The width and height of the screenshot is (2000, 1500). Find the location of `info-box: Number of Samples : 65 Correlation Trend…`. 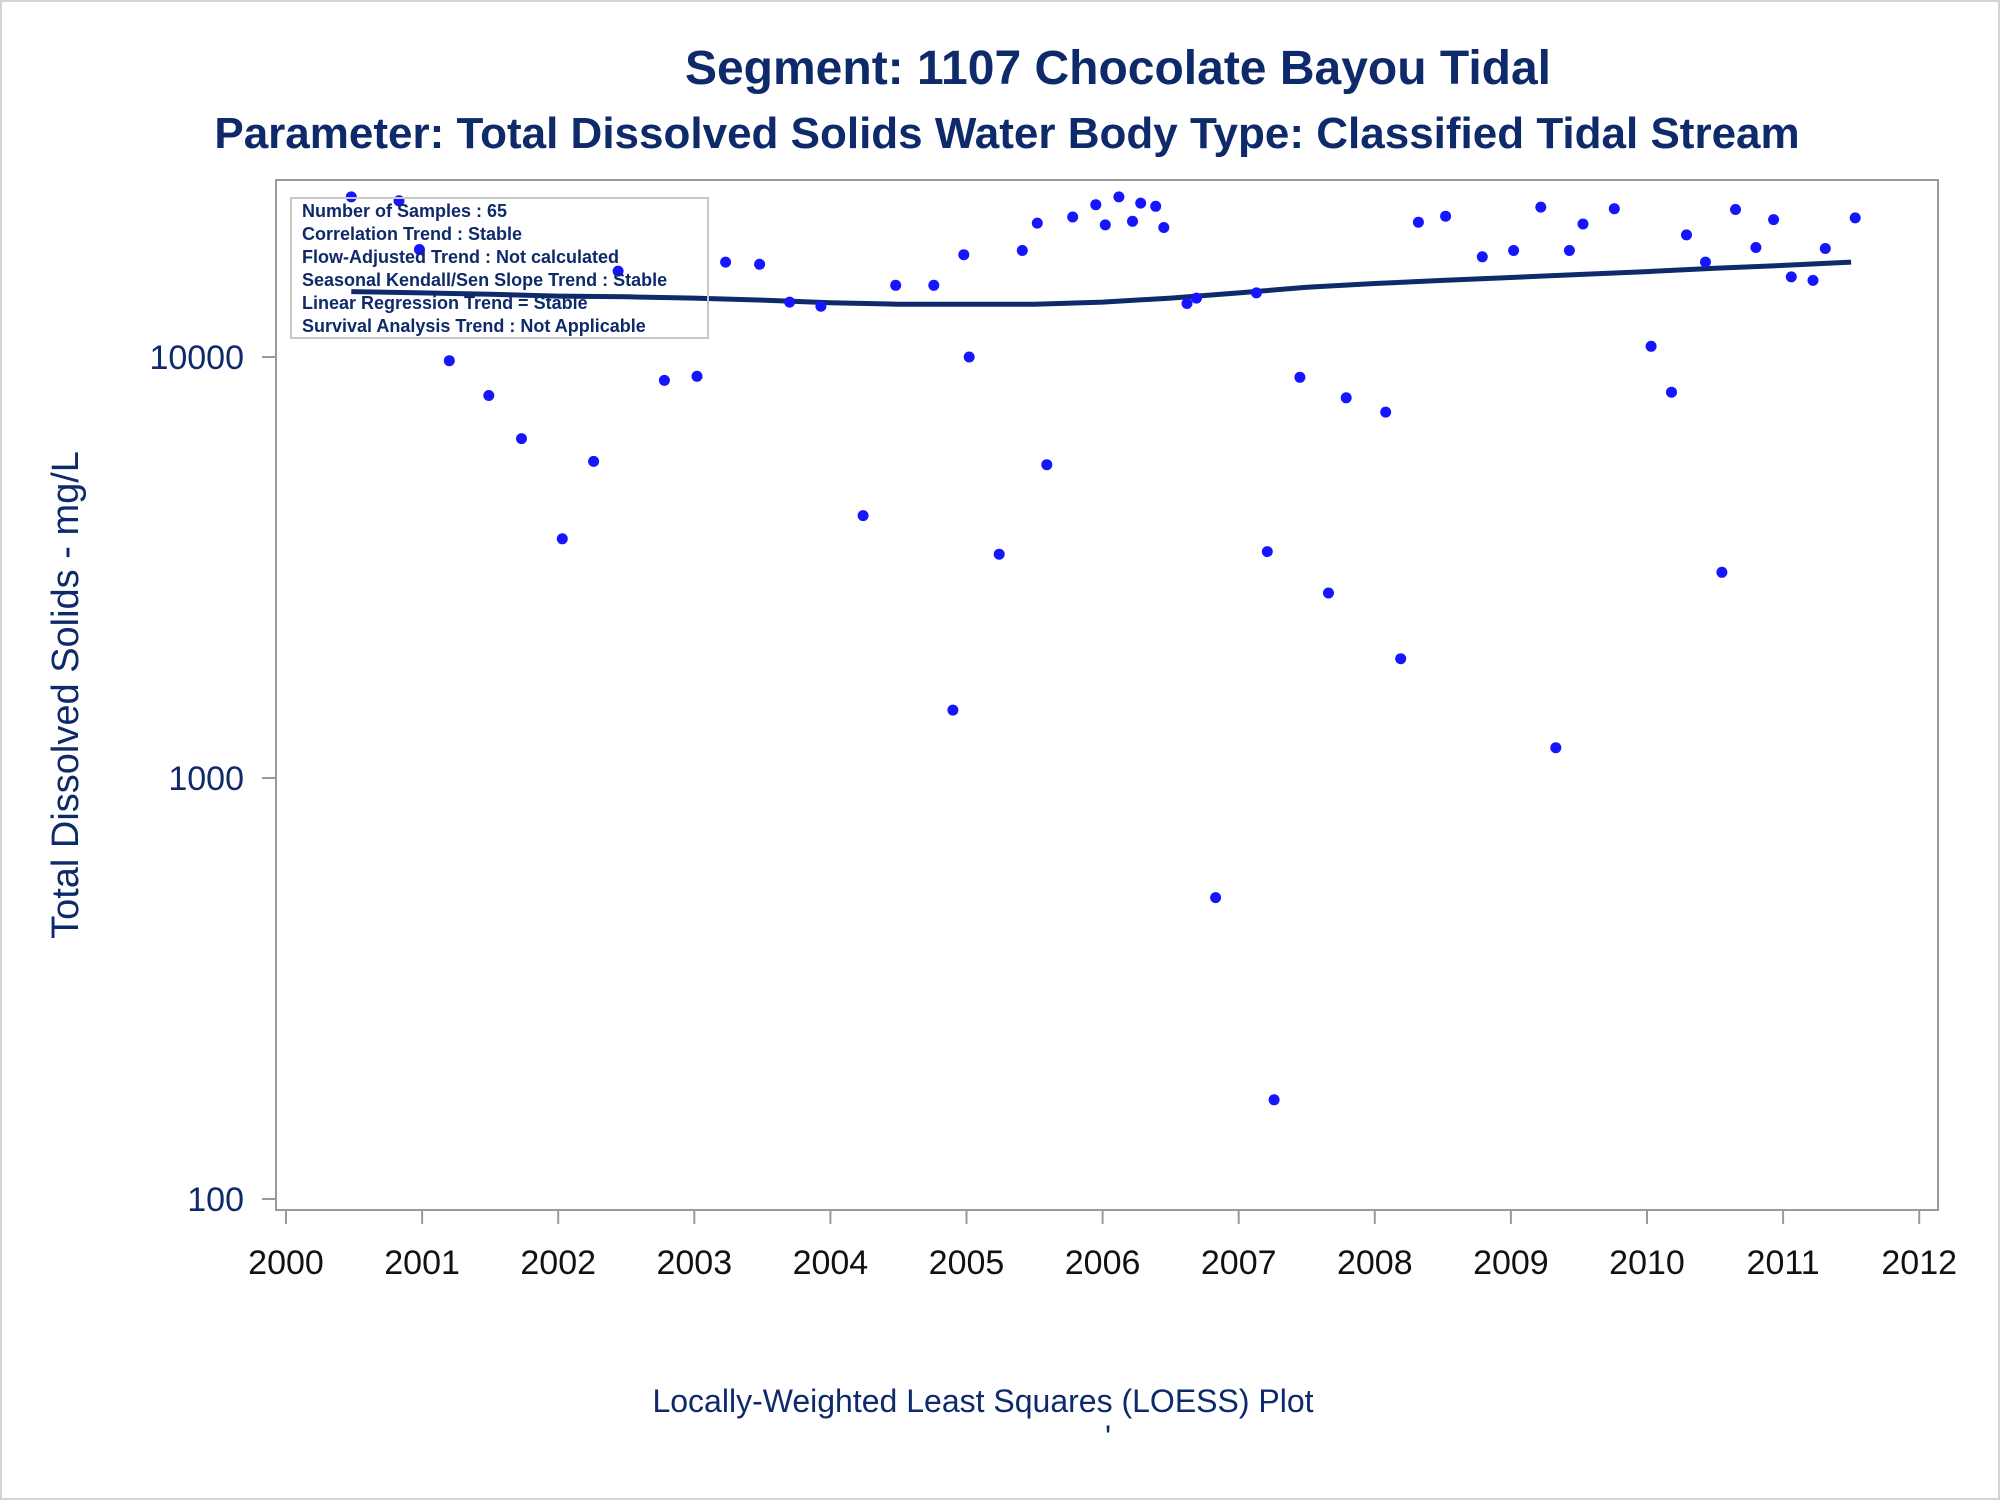

info-box: Number of Samples : 65 Correlation Trend… is located at coordinates (499, 268).